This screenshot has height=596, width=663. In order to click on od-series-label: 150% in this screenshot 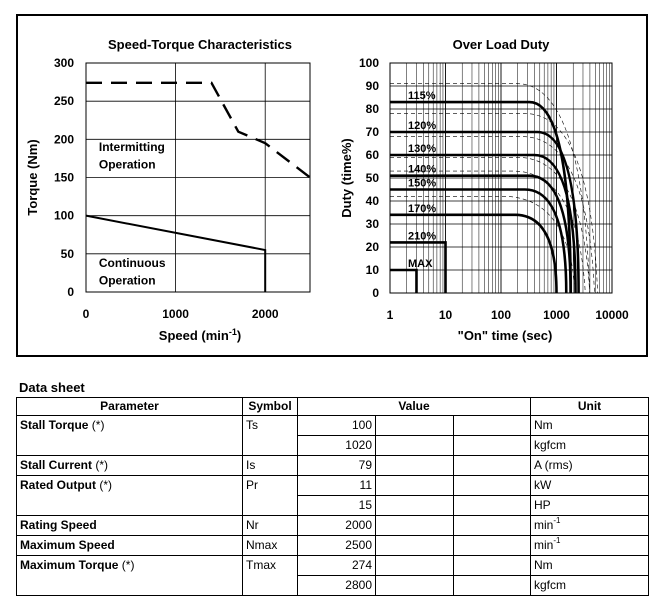, I will do `click(422, 184)`.